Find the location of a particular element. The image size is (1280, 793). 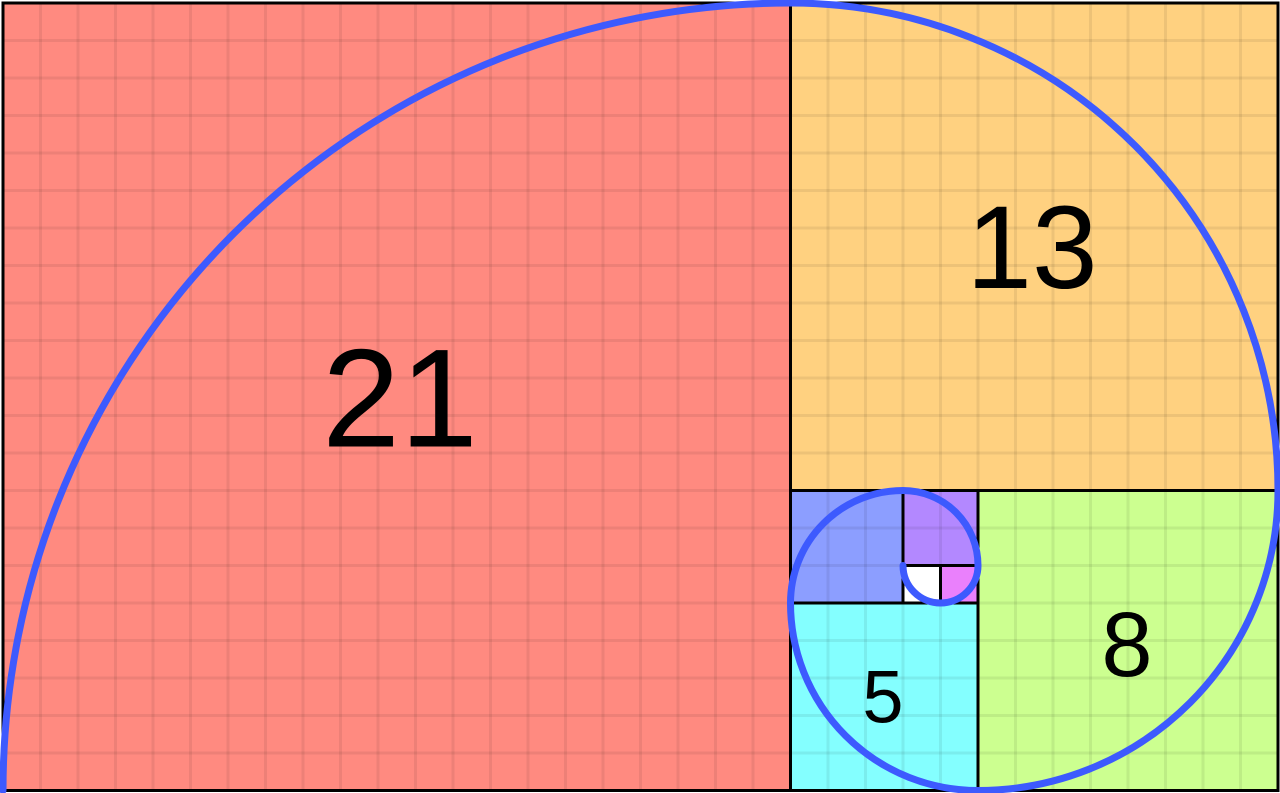

square-label-13: 13 is located at coordinates (1031, 248).